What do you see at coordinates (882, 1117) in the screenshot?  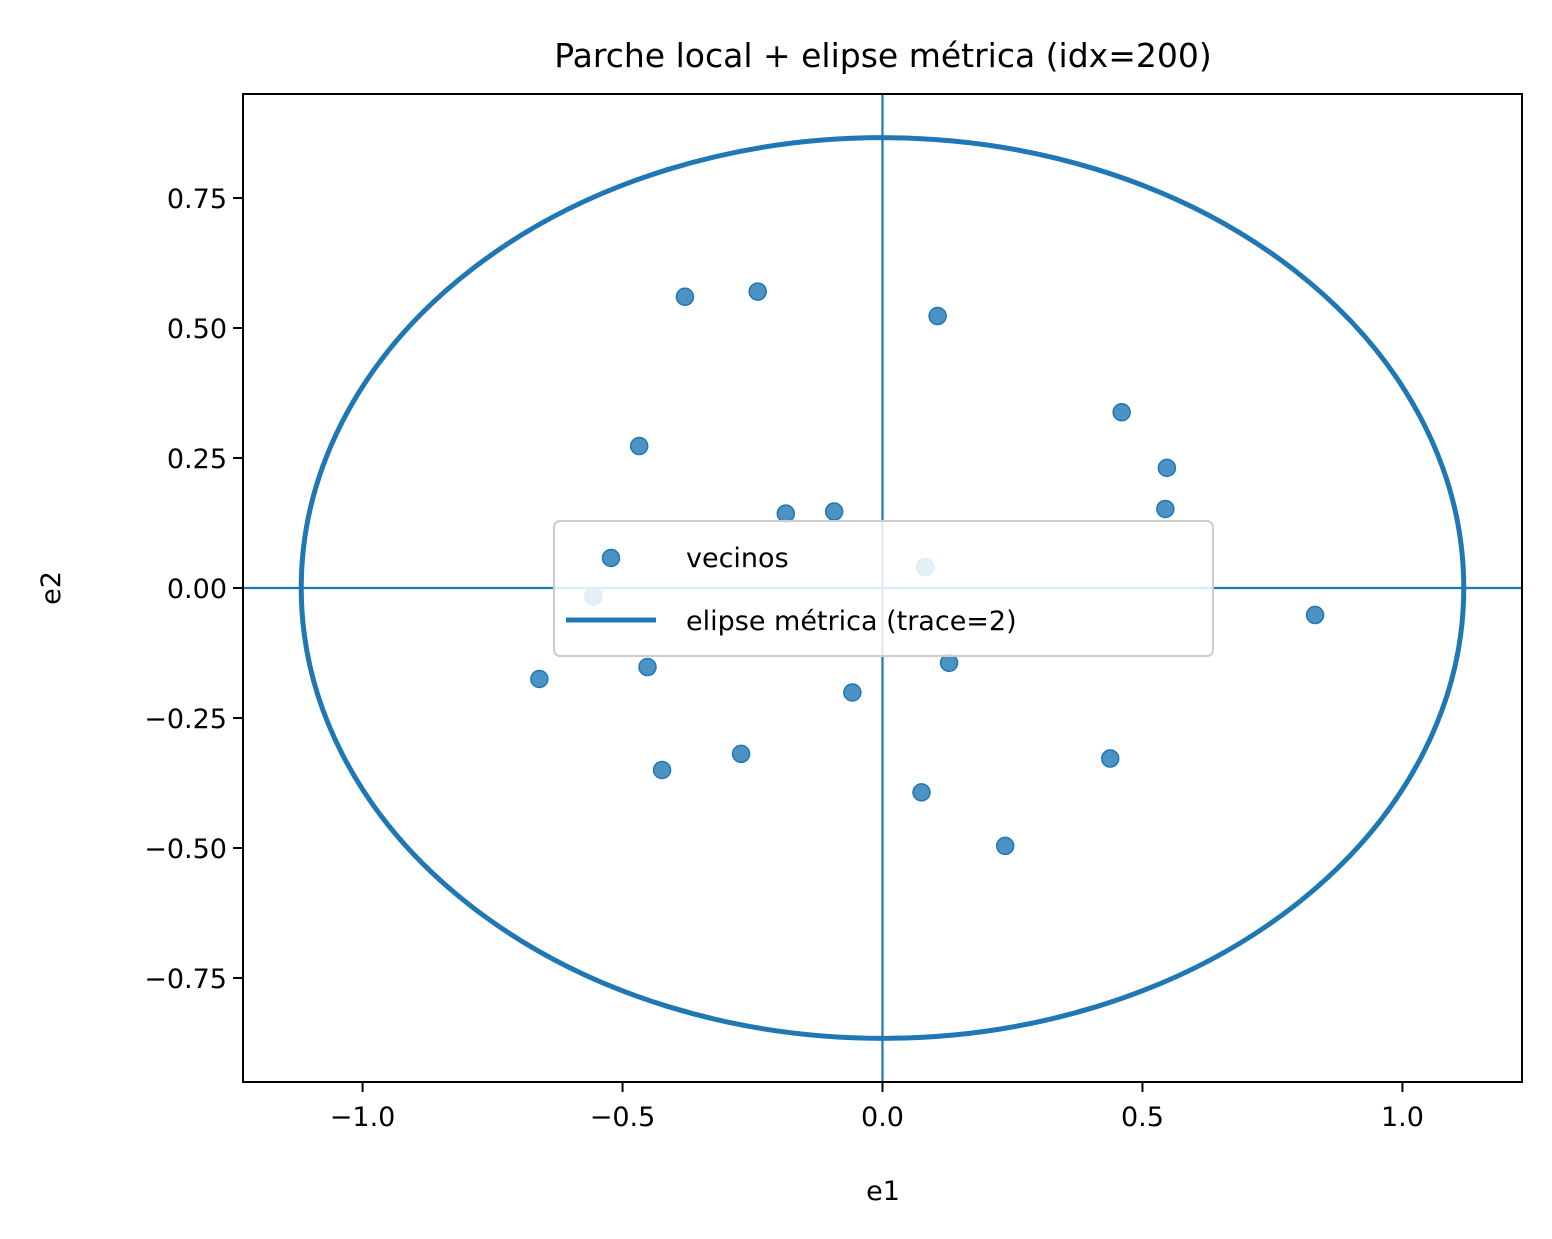 I see `x-tick-label: 0.0` at bounding box center [882, 1117].